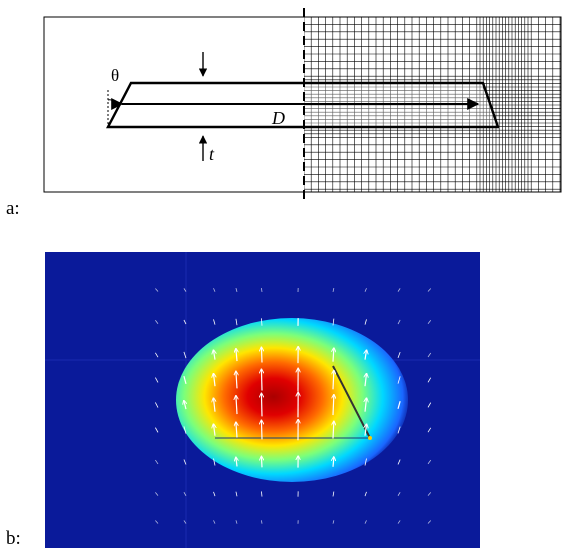  Describe the element at coordinates (13, 538) in the screenshot. I see `panel-label-b: b:` at that location.